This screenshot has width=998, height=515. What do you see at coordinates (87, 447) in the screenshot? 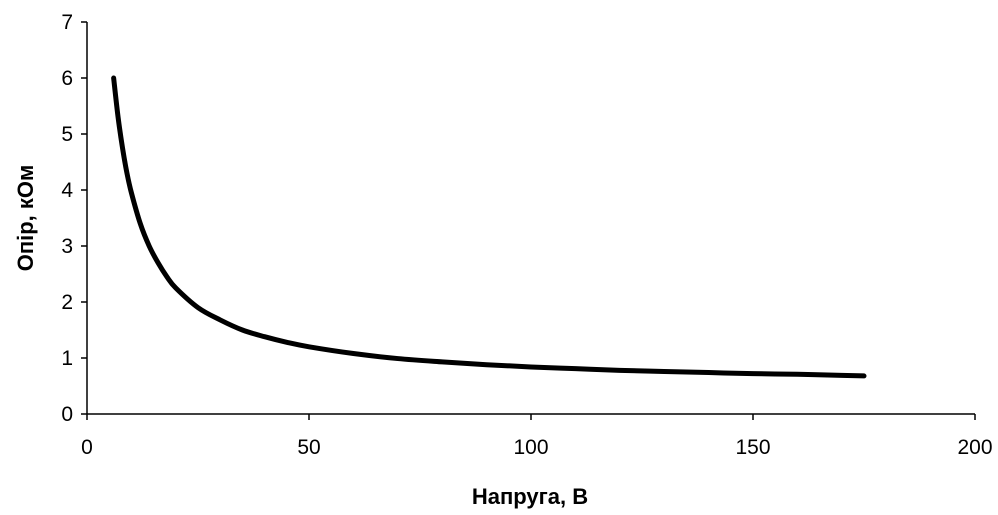
I see `x-tick-label: 0` at bounding box center [87, 447].